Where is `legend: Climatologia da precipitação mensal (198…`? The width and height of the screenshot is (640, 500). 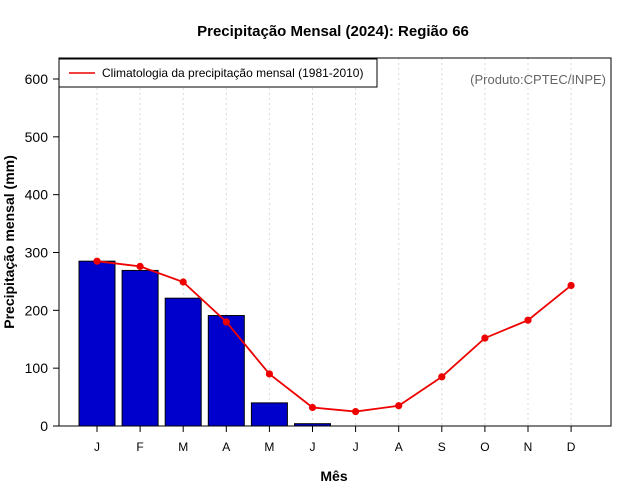 legend: Climatologia da precipitação mensal (198… is located at coordinates (218, 73).